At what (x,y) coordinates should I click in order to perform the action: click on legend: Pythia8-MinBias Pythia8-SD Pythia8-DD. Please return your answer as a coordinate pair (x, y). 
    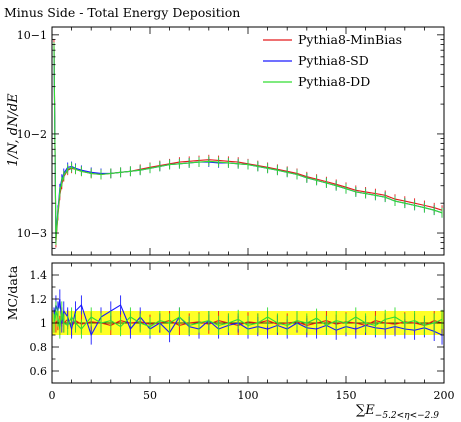
    Looking at the image, I should click on (332, 60).